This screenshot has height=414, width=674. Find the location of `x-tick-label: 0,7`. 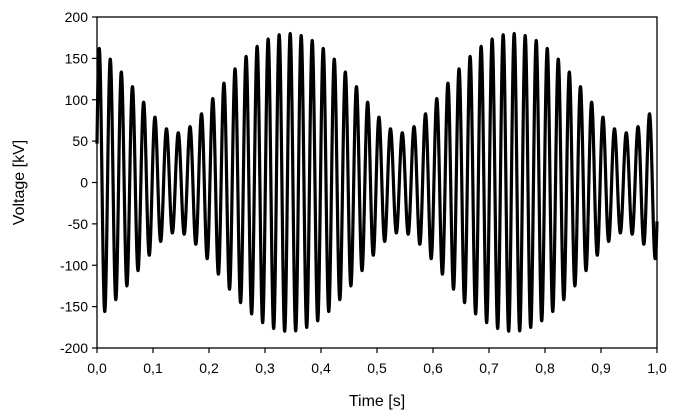

x-tick-label: 0,7 is located at coordinates (489, 368).